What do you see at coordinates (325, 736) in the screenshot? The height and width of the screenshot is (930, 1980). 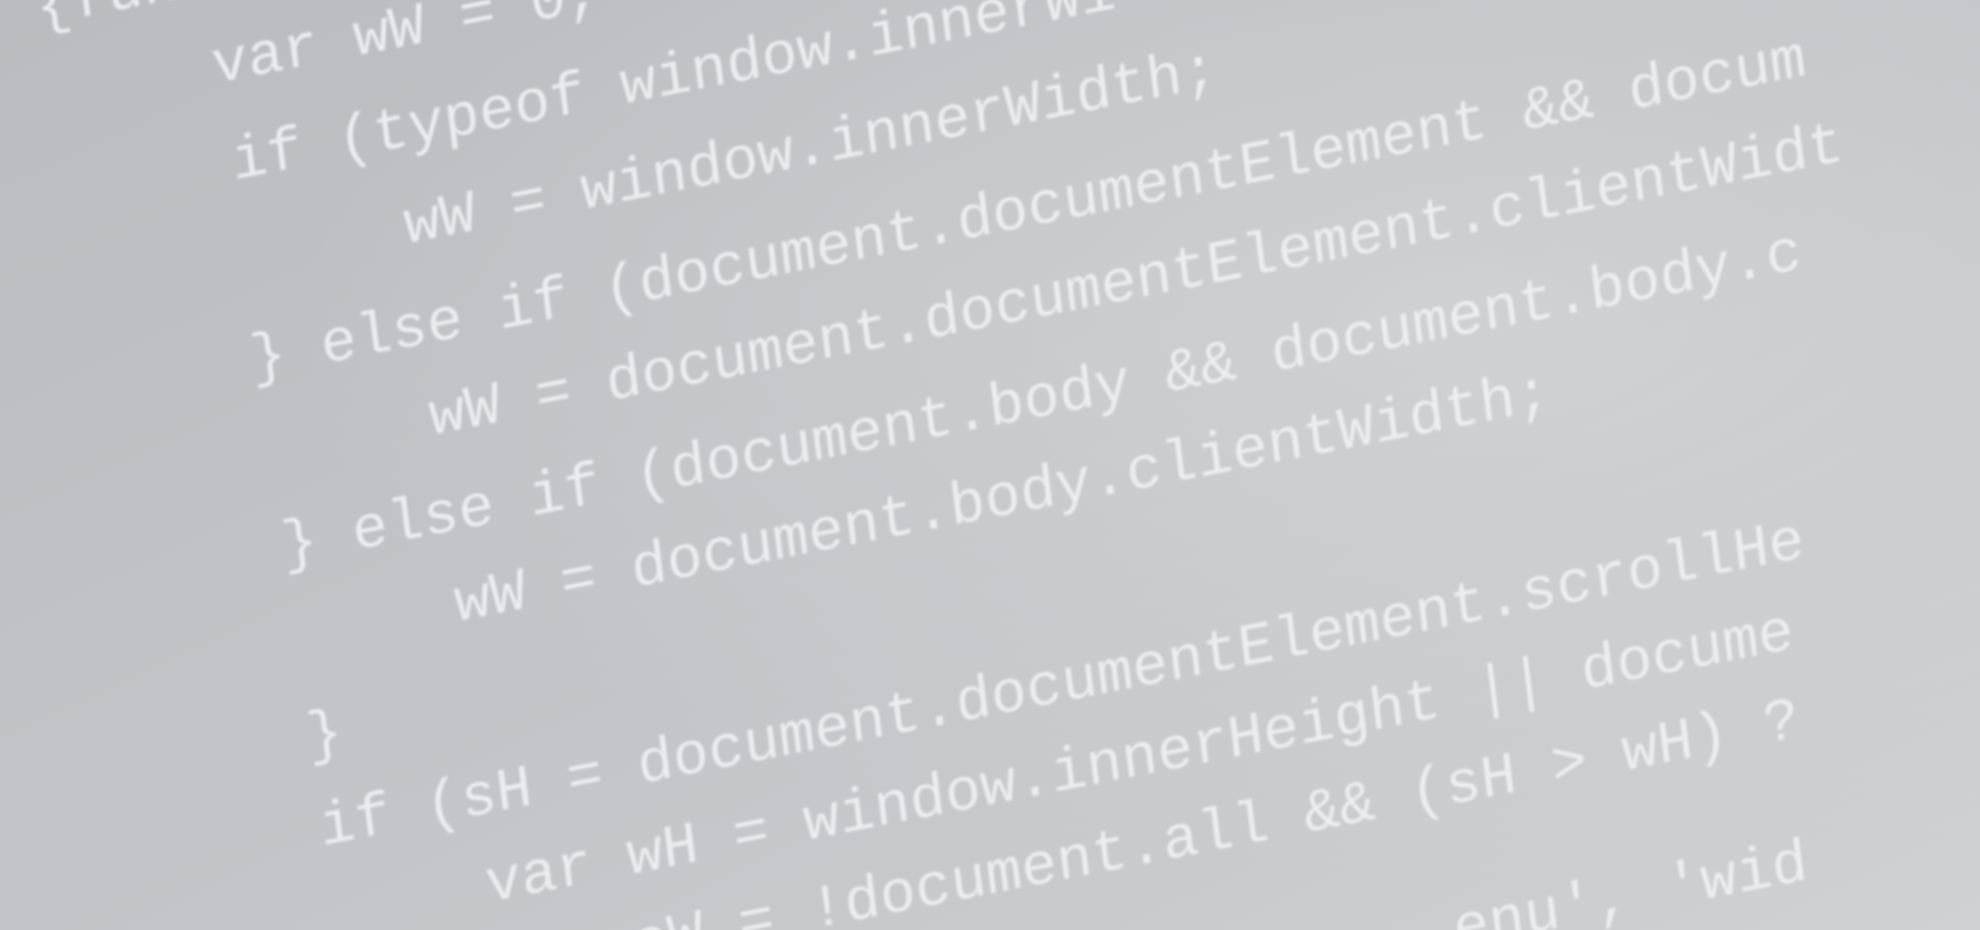 I see `code-line: }` at bounding box center [325, 736].